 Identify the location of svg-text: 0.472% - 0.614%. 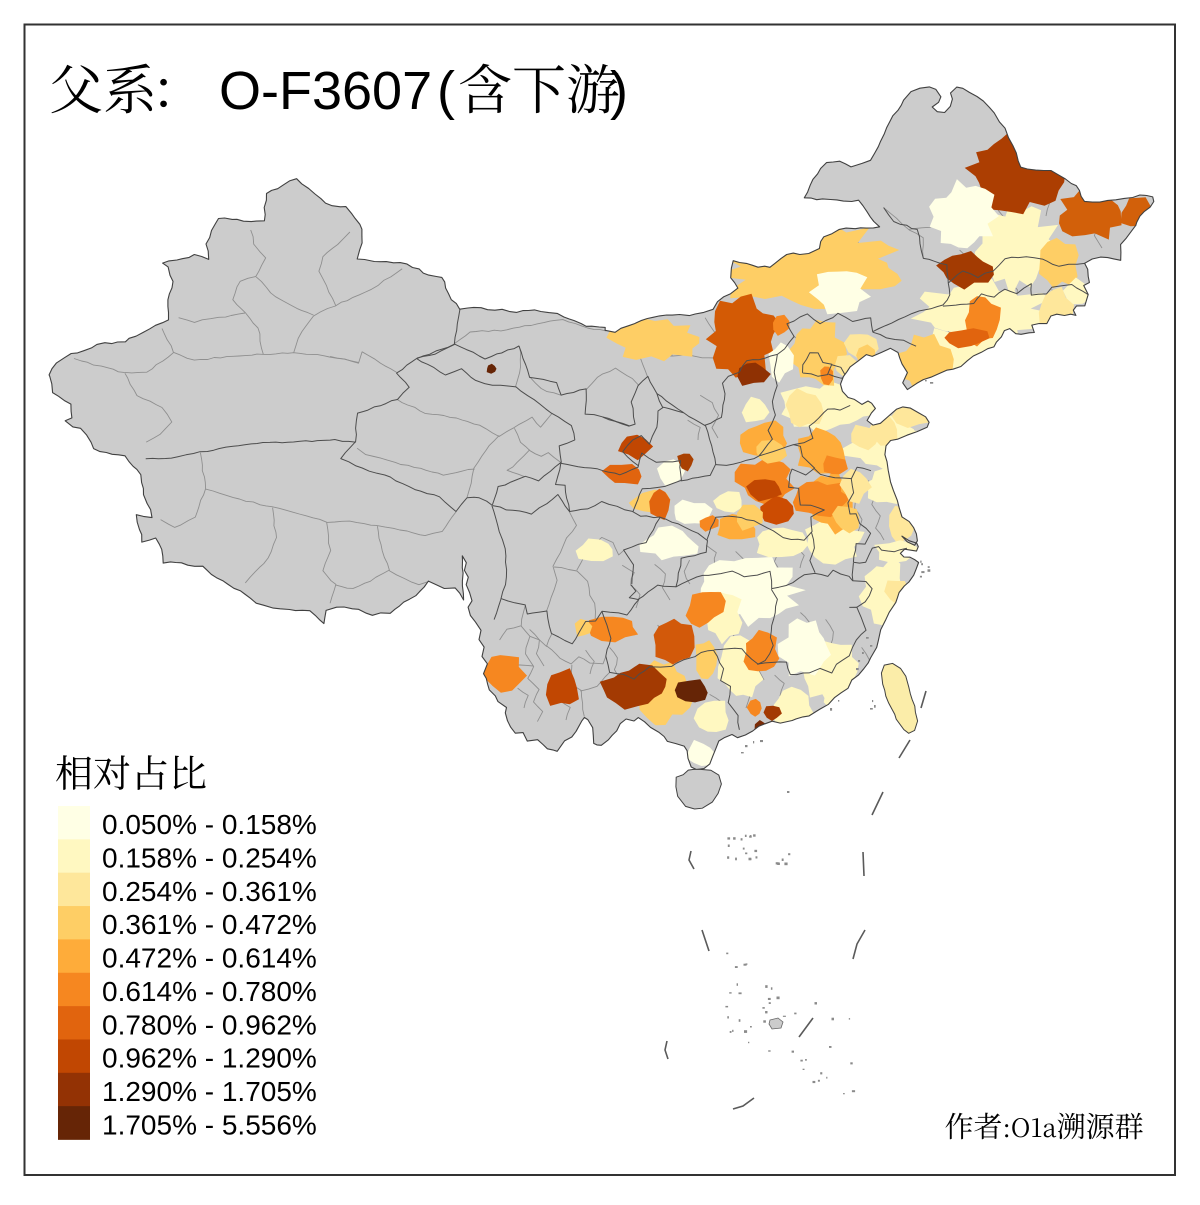
(209, 958).